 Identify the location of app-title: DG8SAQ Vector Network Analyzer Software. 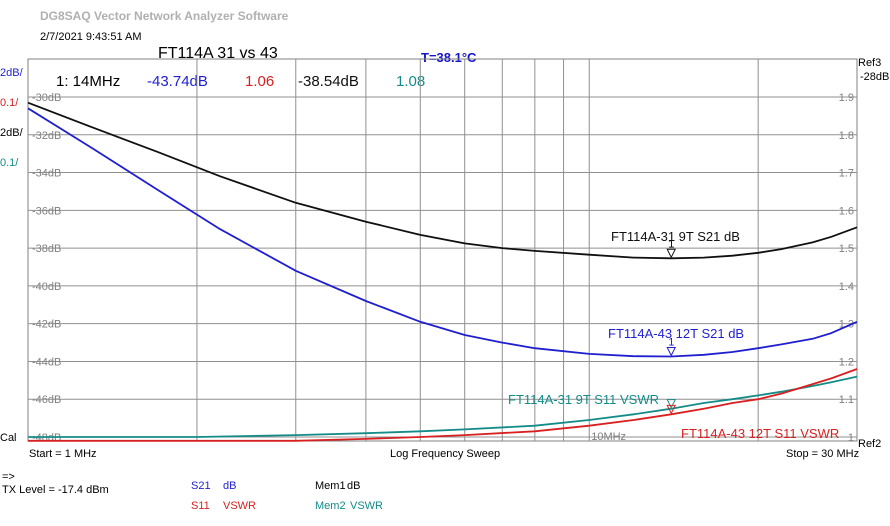
(164, 16).